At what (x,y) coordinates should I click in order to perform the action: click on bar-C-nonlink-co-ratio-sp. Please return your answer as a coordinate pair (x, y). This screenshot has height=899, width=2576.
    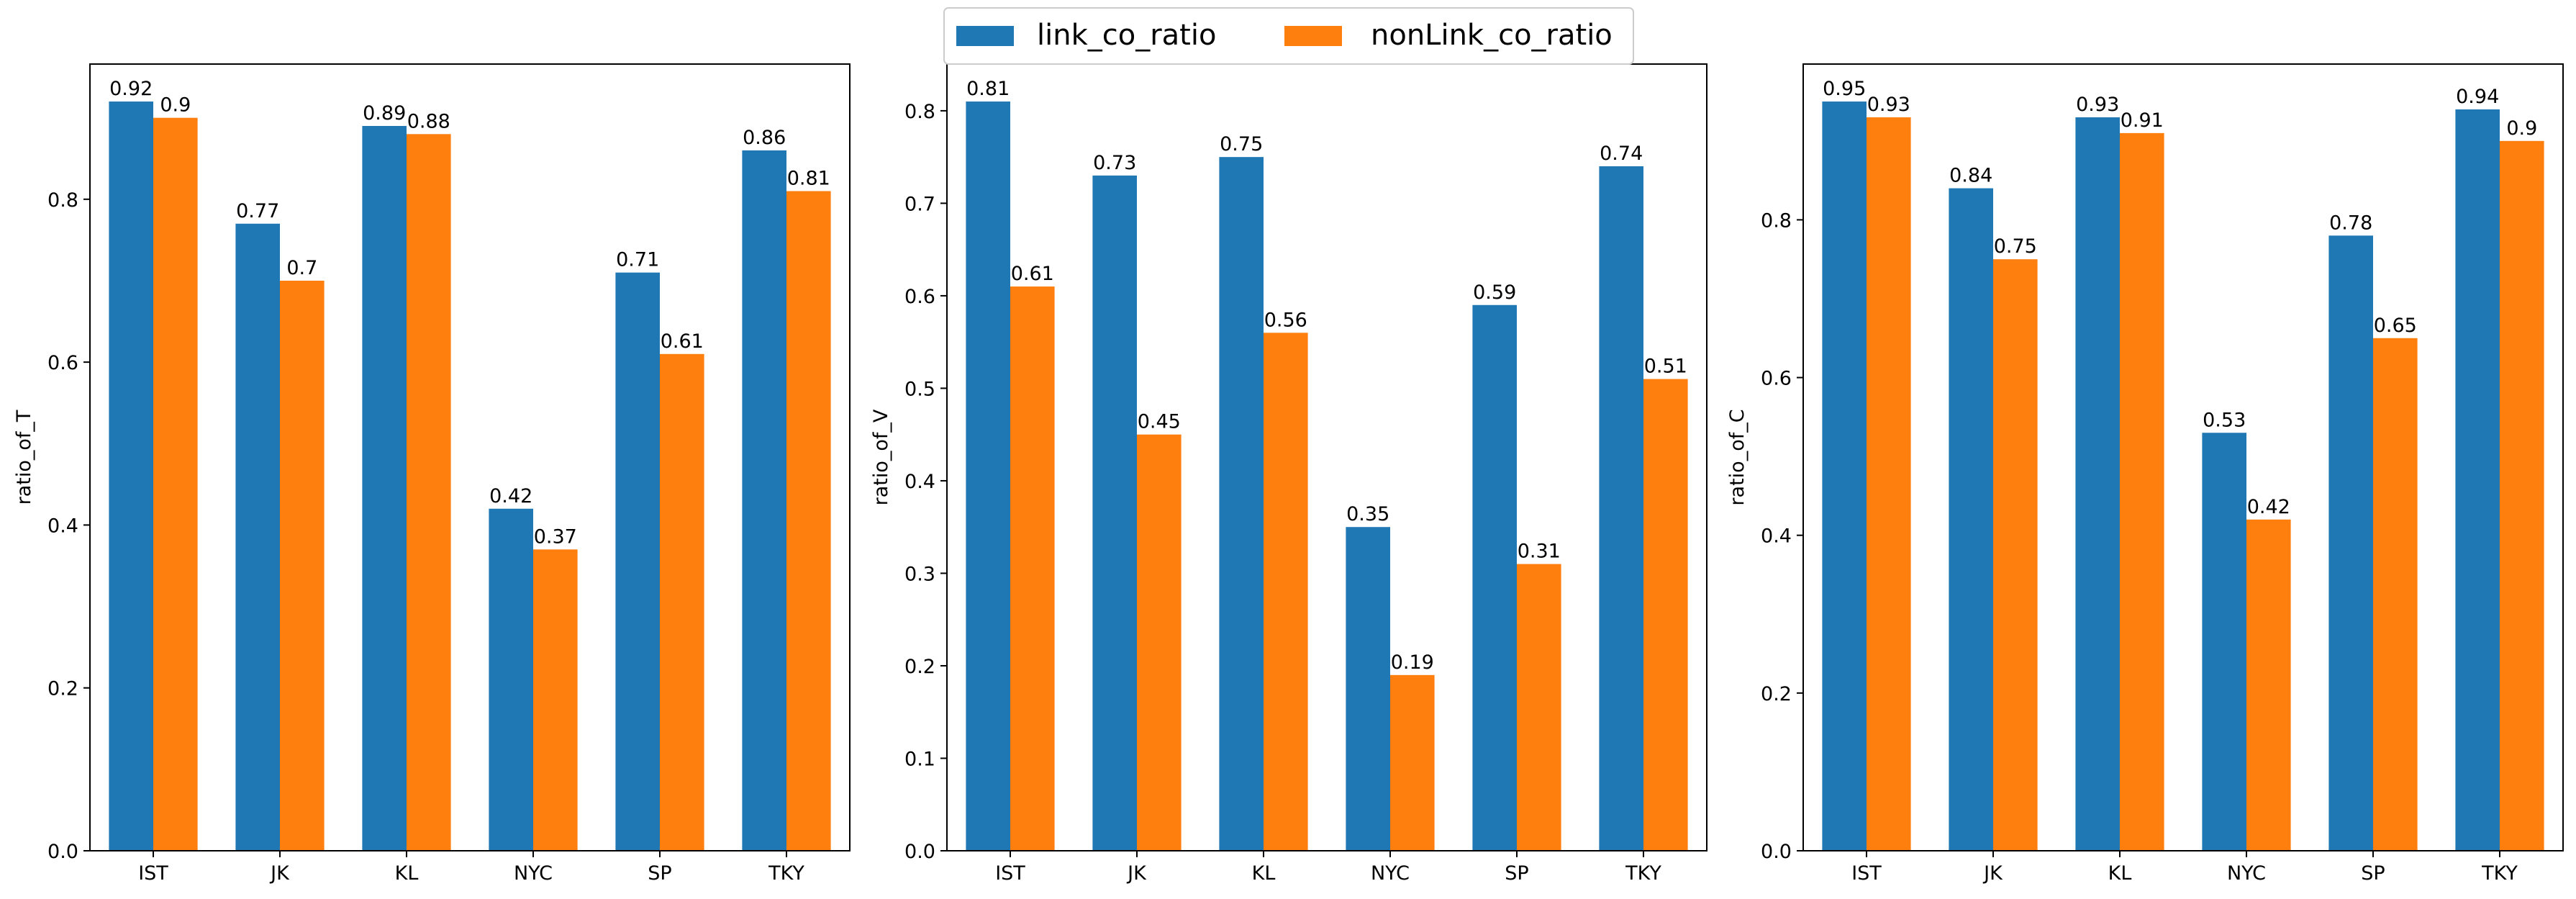
    Looking at the image, I should click on (2395, 594).